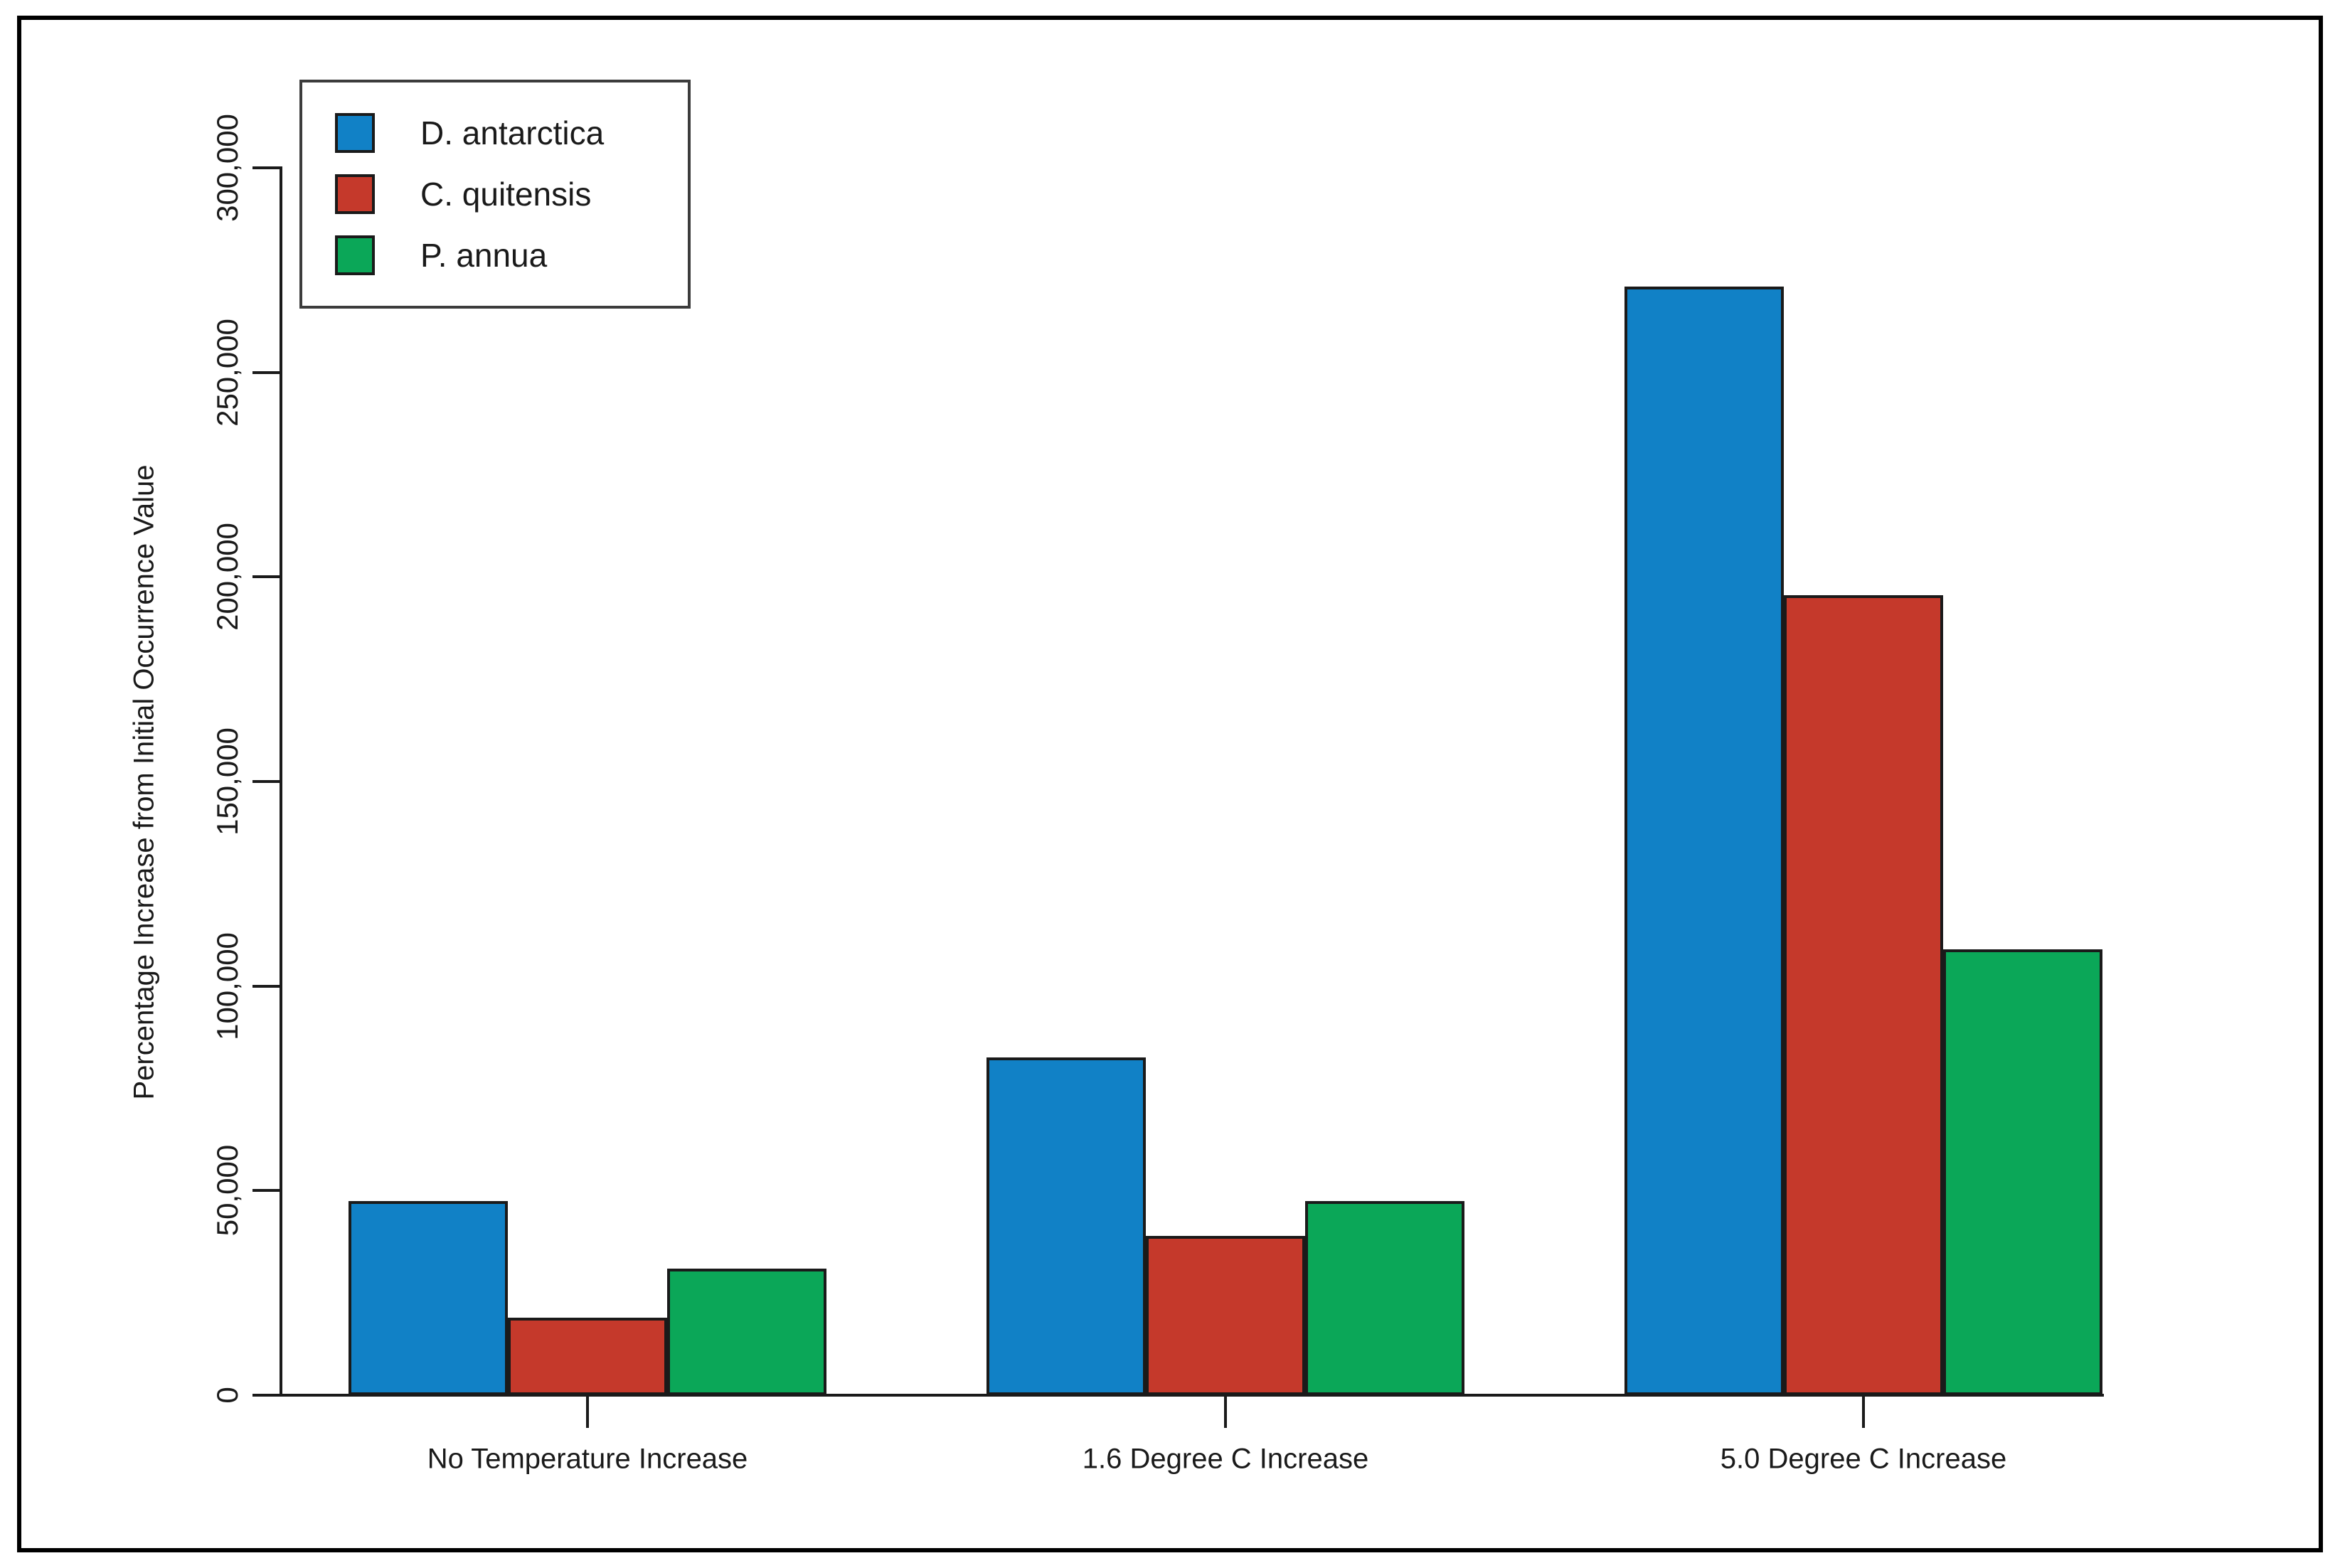 The height and width of the screenshot is (1568, 2340). I want to click on legend-row: P. annua, so click(511, 255).